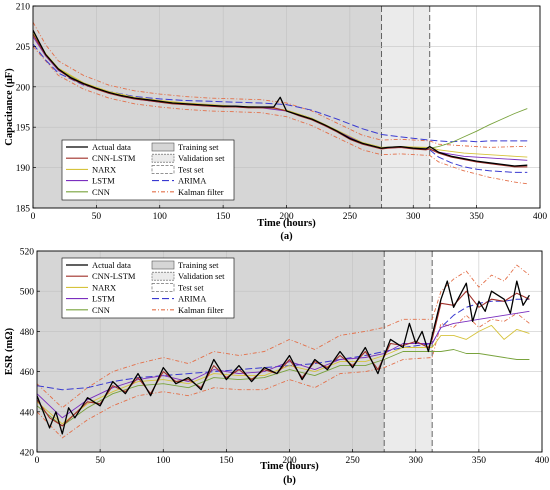 The height and width of the screenshot is (490, 550). Describe the element at coordinates (27, 333) in the screenshot. I see `y-tick-label: 480` at that location.